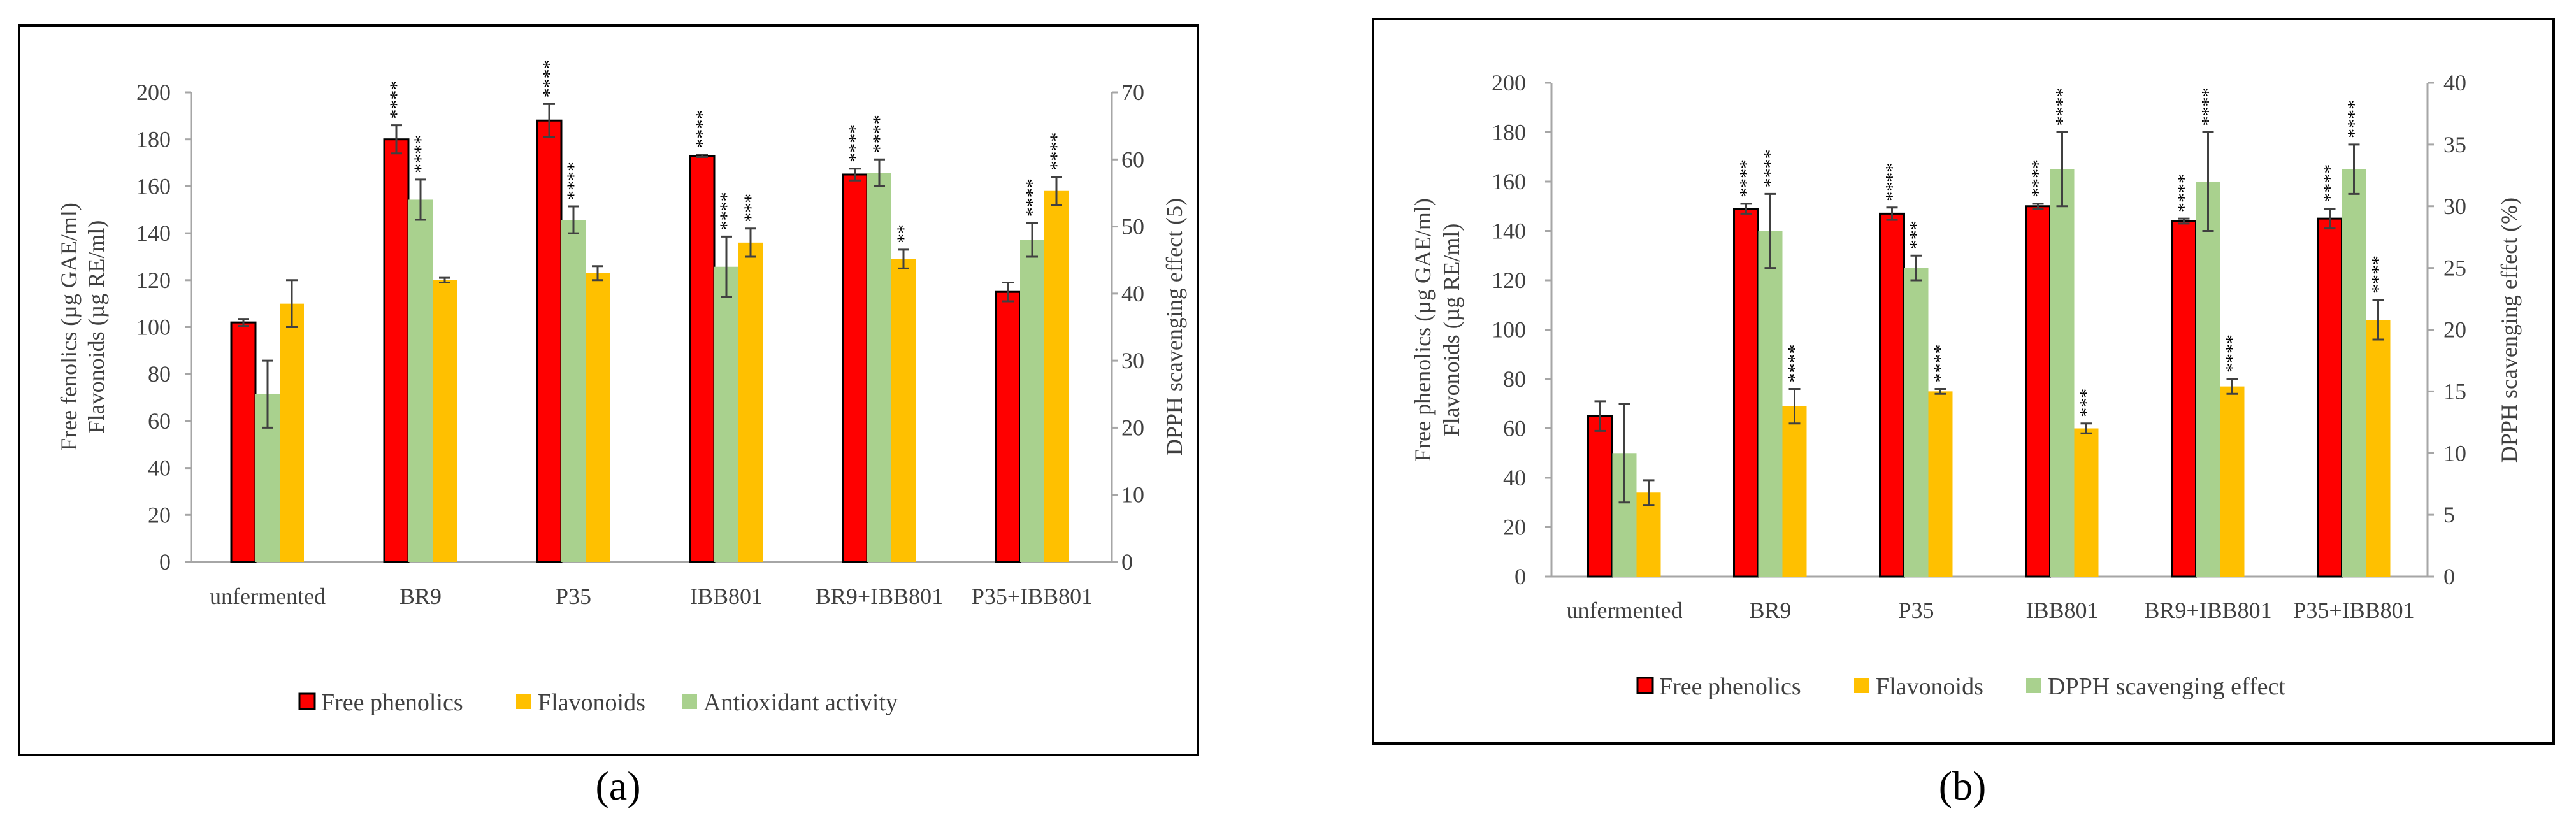 This screenshot has height=832, width=2576. Describe the element at coordinates (2166, 686) in the screenshot. I see `legend-label-dpph-scavenging-effect-b: DPPH scavenging effect` at that location.